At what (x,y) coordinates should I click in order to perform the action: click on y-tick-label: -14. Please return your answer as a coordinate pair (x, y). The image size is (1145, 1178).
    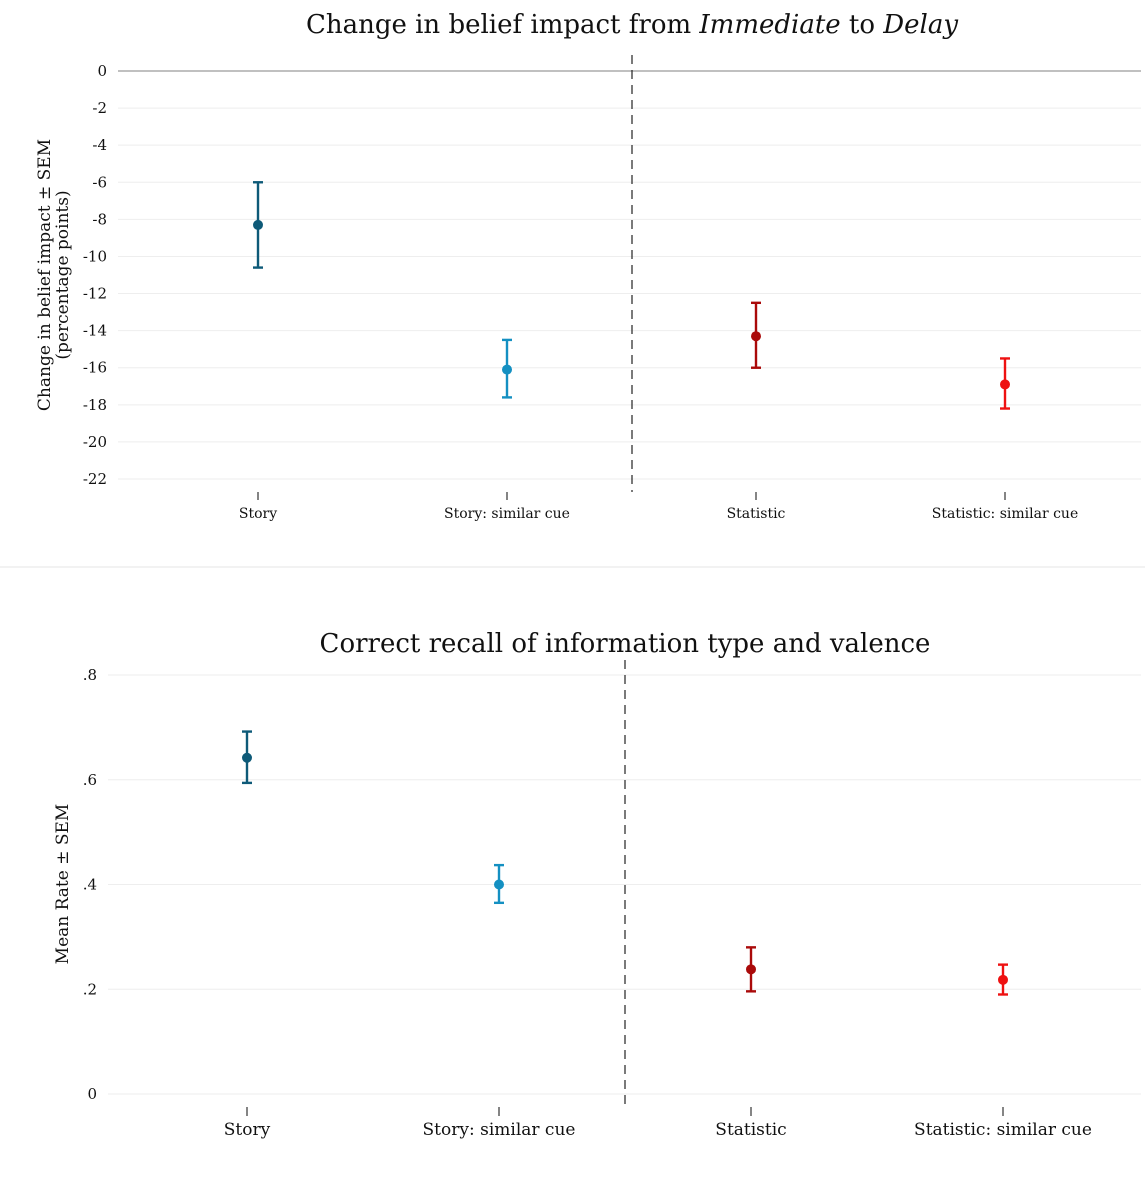
    Looking at the image, I should click on (95, 331).